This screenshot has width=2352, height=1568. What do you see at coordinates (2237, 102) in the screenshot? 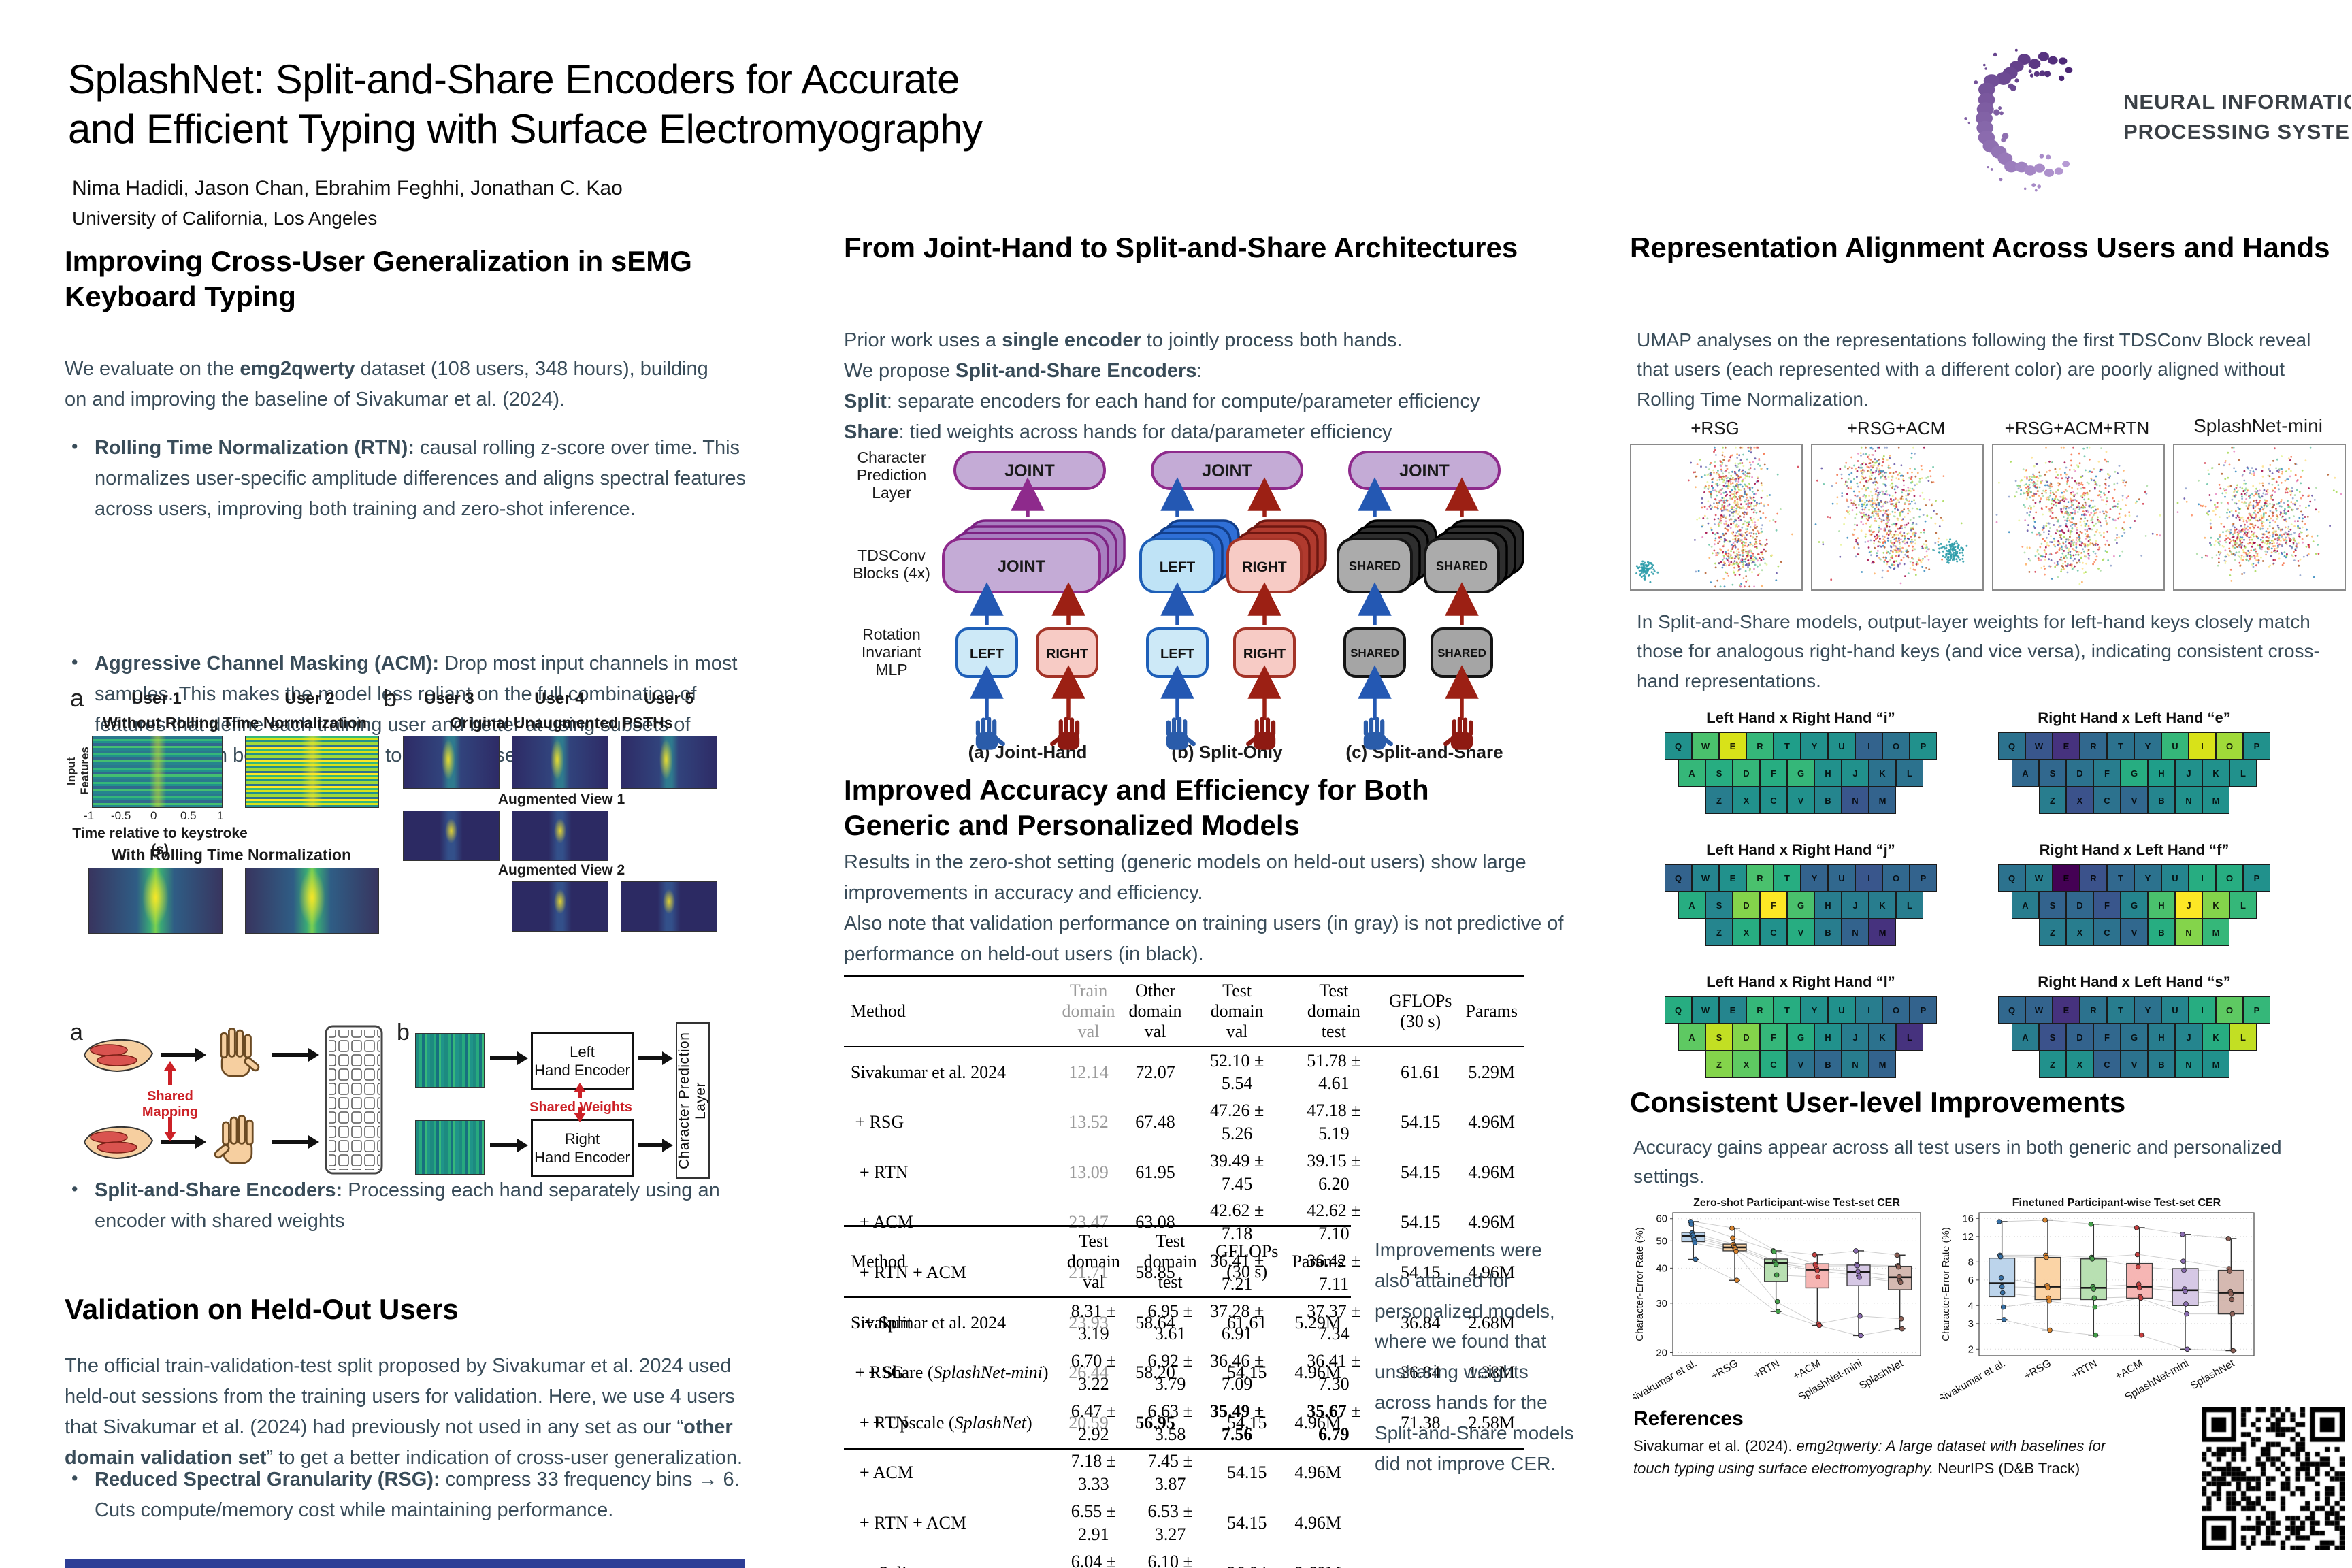
I see `logo-text-1: NEURAL INFORMATION` at bounding box center [2237, 102].